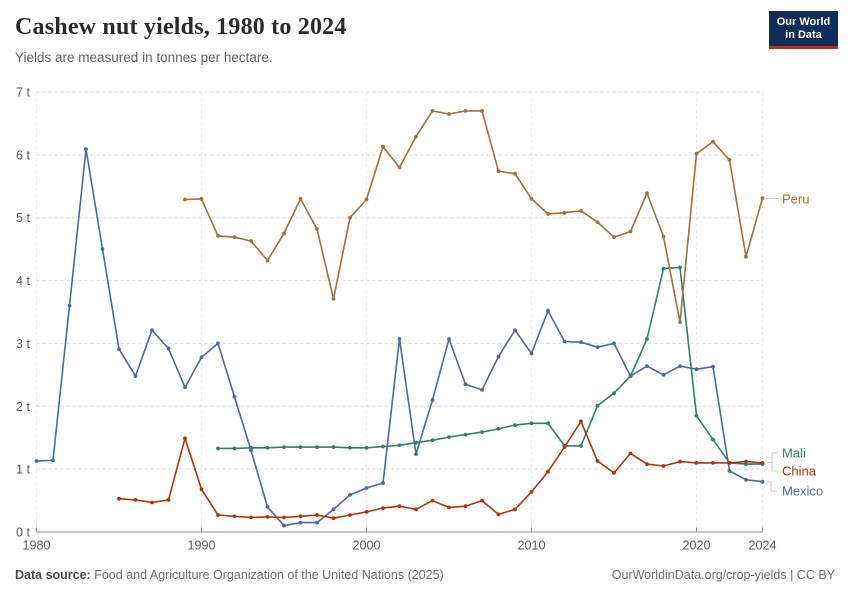 The height and width of the screenshot is (600, 850). What do you see at coordinates (23, 93) in the screenshot?
I see `y-tick-label: 7 t` at bounding box center [23, 93].